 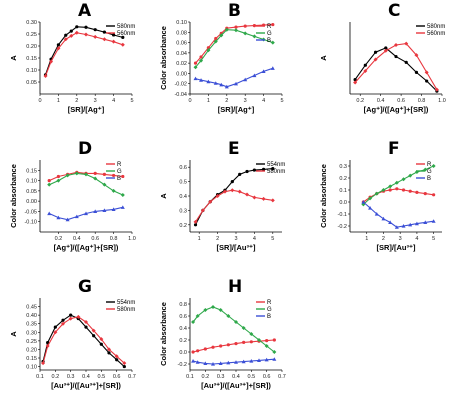 I want to click on x-tick-label-g: 0.3, so click(x=71, y=377).